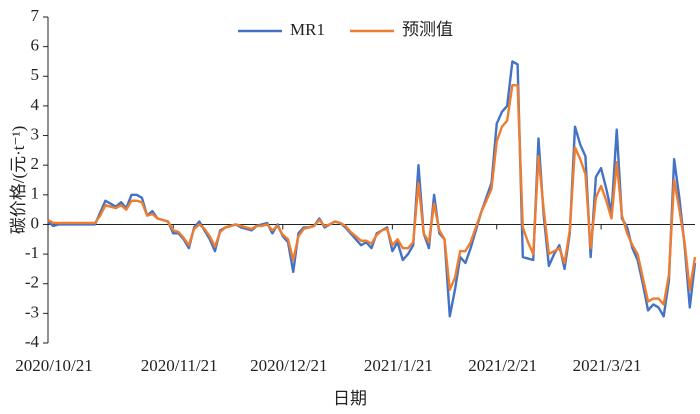  I want to click on y-tick-label: -4, so click(32, 341).